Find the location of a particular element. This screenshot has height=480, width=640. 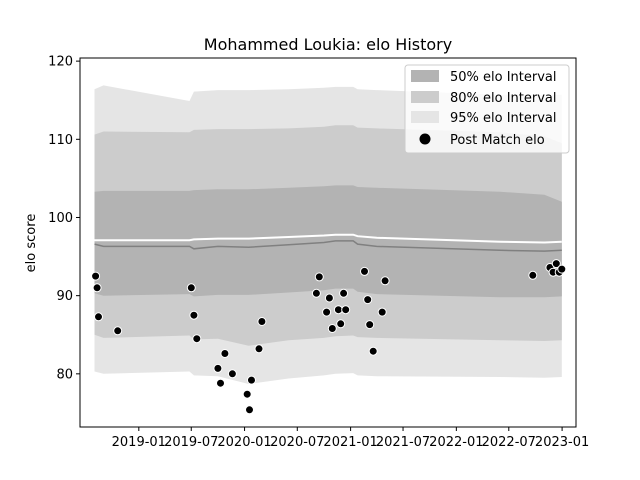

legend-label-95: 95% elo Interval is located at coordinates (503, 118).